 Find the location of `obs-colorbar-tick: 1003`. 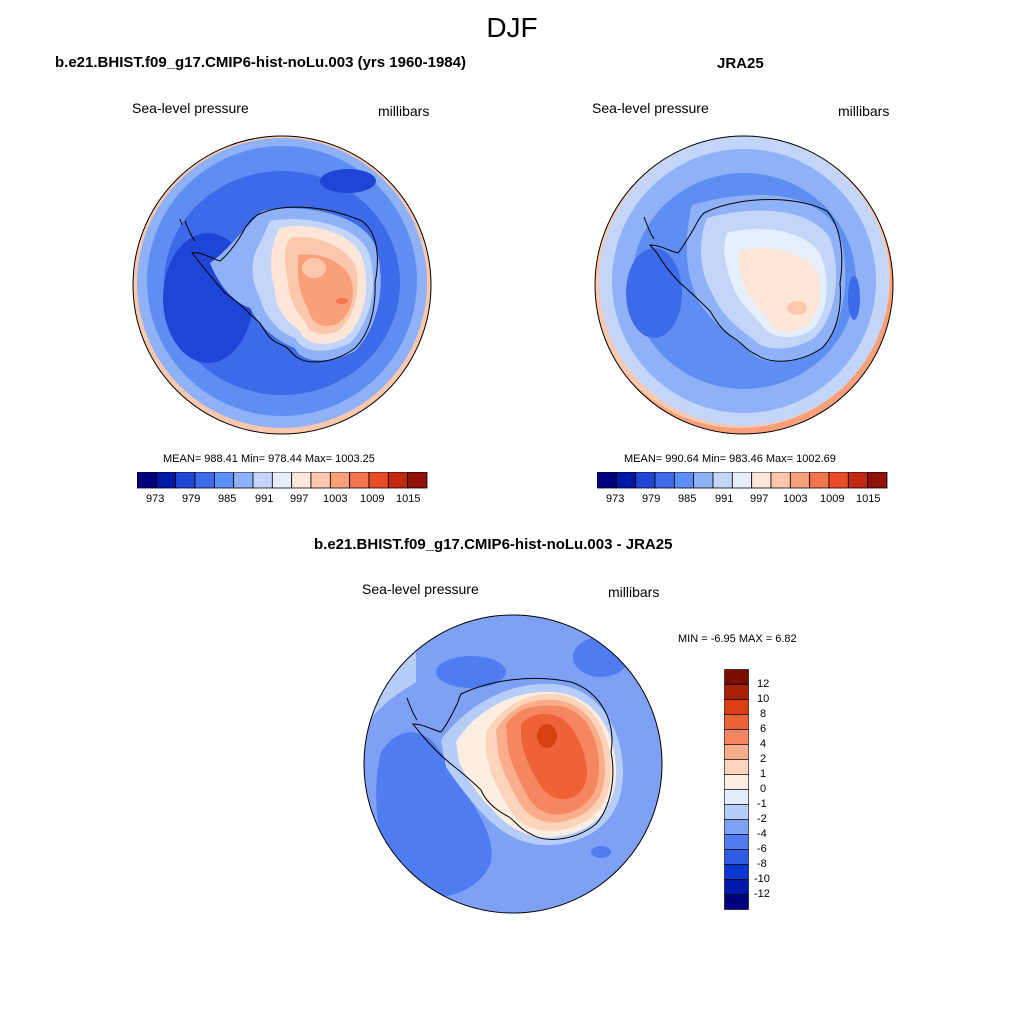

obs-colorbar-tick: 1003 is located at coordinates (795, 499).